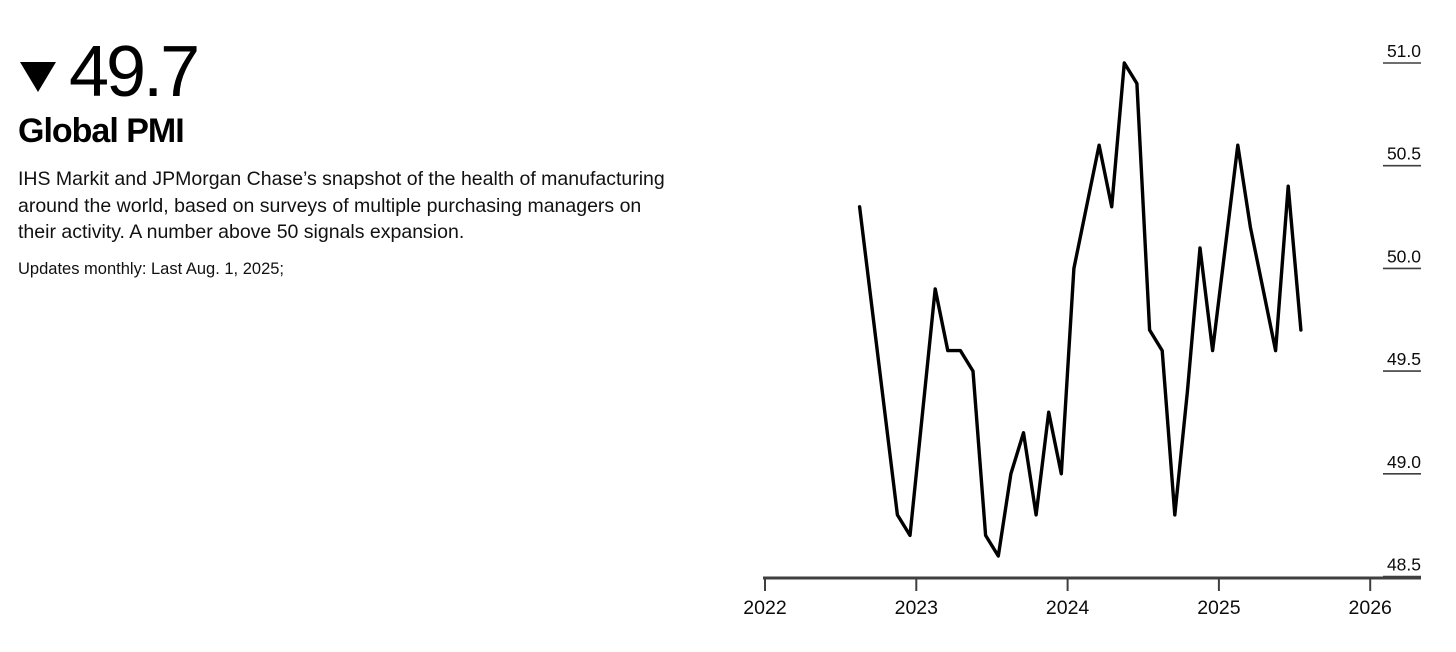 The width and height of the screenshot is (1456, 652). I want to click on y-tick-label: 51.0, so click(1404, 51).